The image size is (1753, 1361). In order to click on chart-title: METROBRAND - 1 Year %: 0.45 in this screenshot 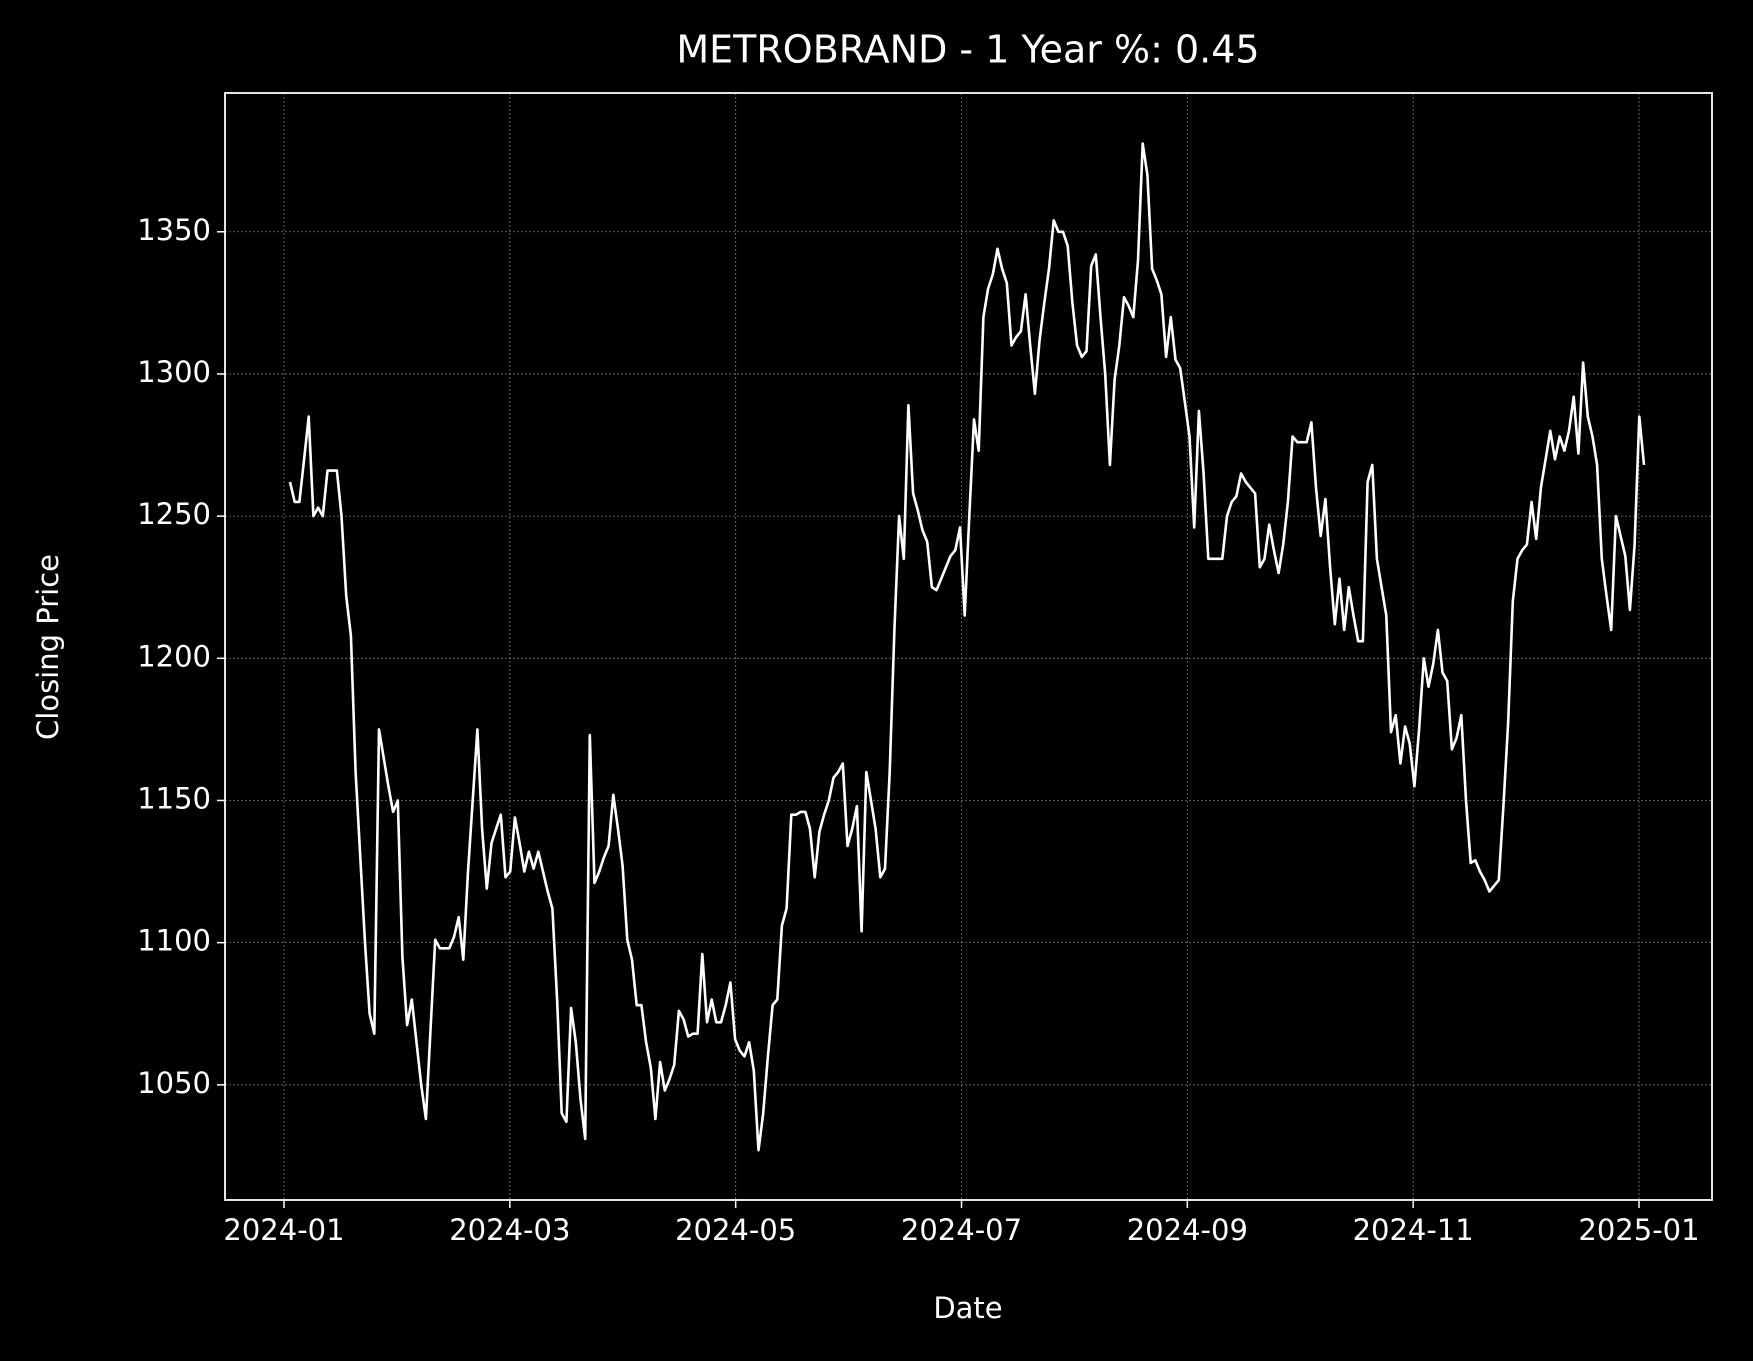, I will do `click(967, 50)`.